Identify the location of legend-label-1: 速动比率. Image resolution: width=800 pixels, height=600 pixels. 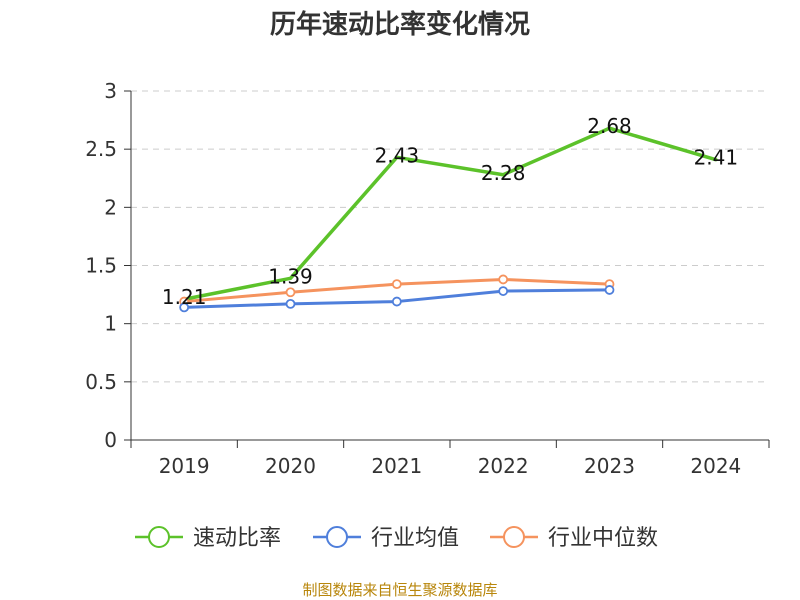
(237, 538).